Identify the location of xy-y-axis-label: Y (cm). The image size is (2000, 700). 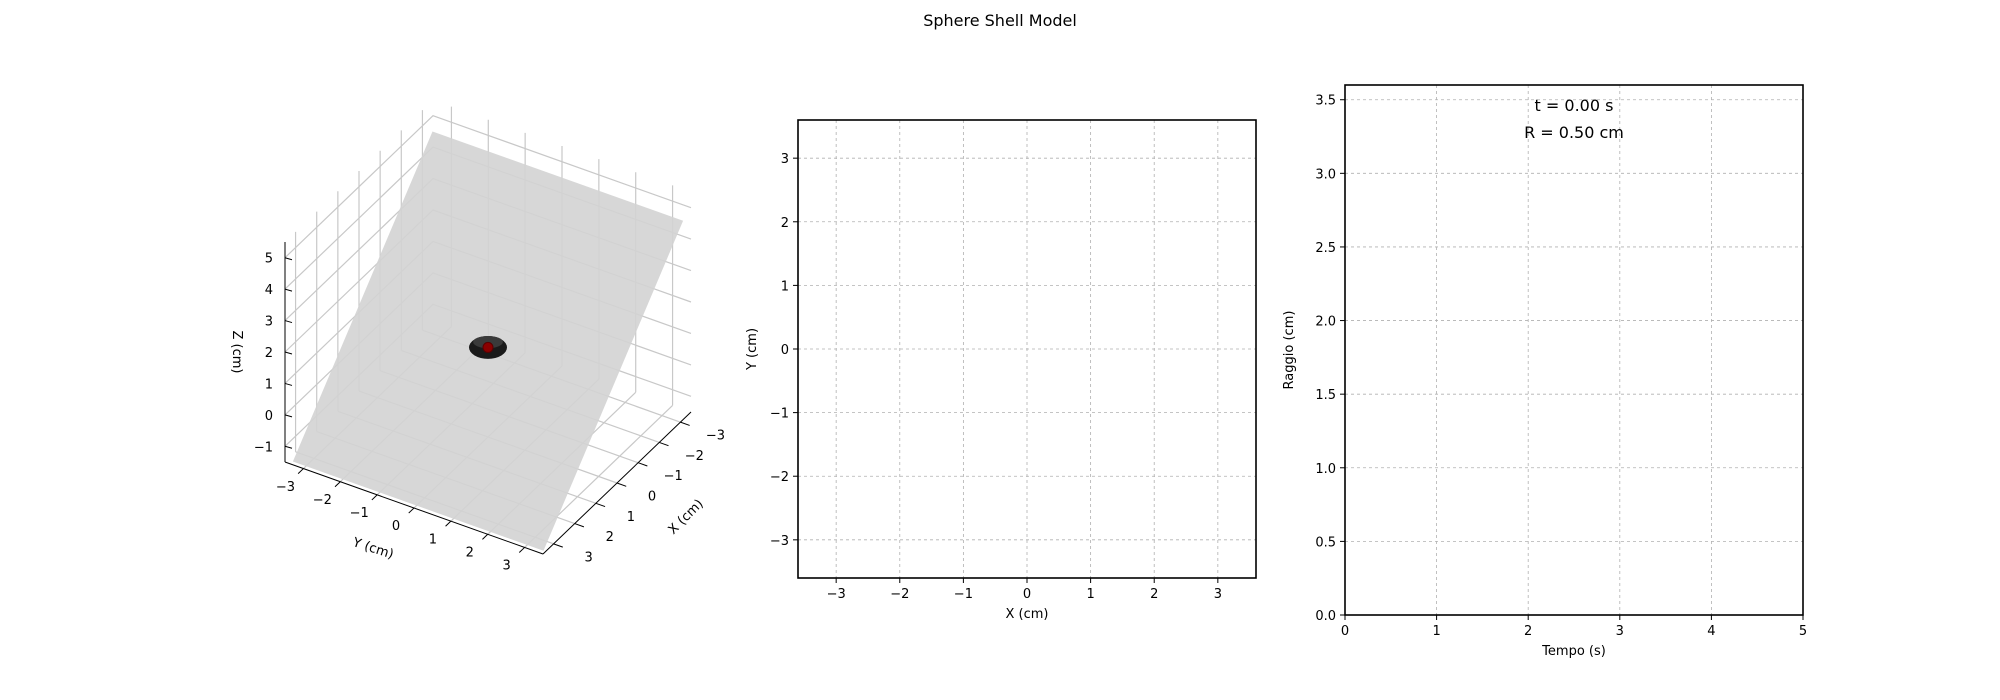
(752, 349).